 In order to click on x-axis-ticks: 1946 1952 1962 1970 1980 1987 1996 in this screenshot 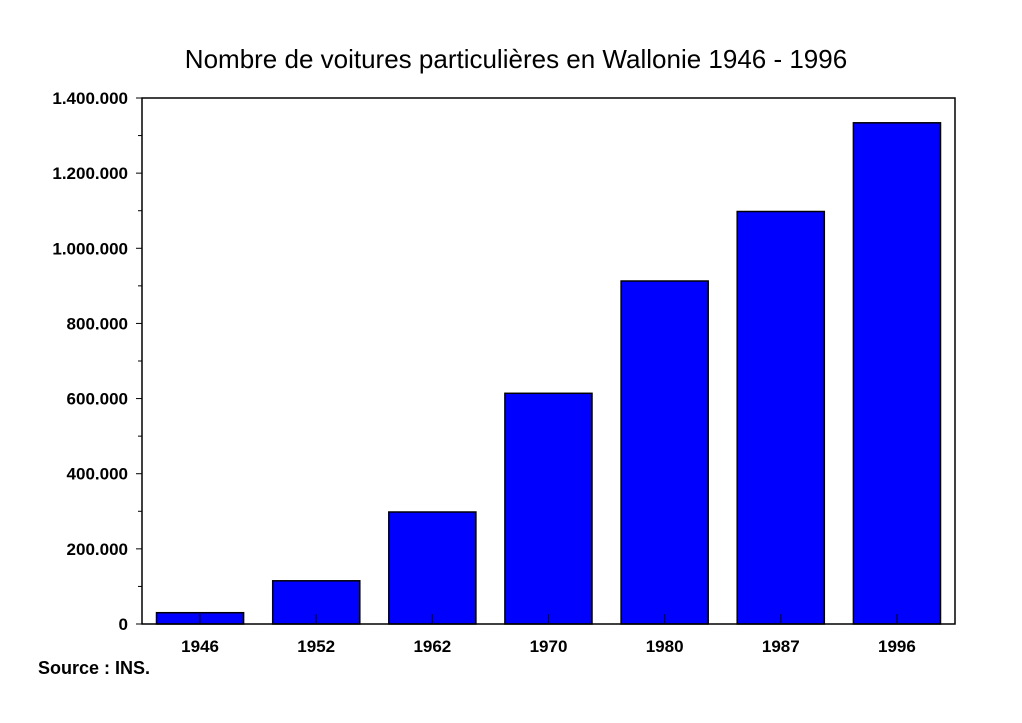, I will do `click(548, 635)`.